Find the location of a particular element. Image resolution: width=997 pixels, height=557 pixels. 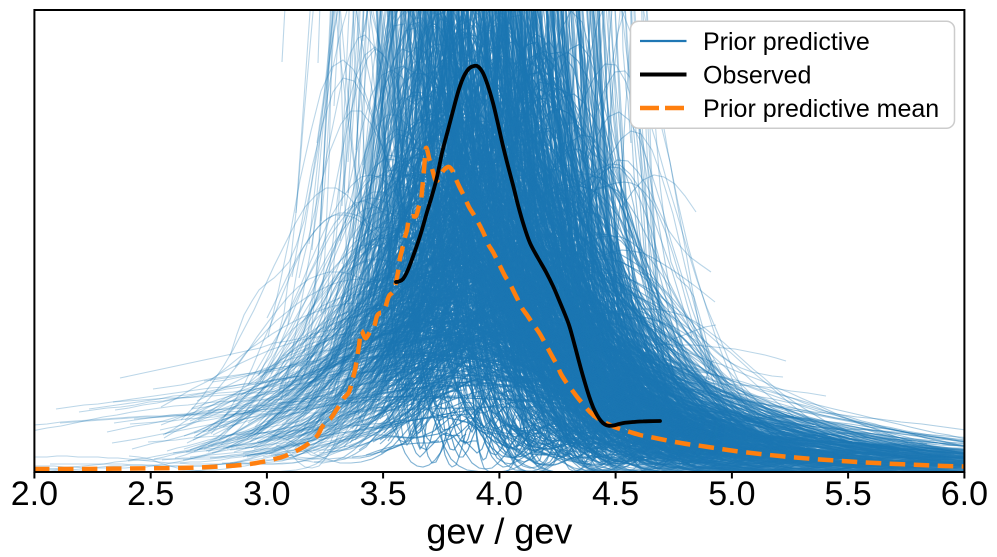

svg-text: Prior predictive mean is located at coordinates (821, 109).